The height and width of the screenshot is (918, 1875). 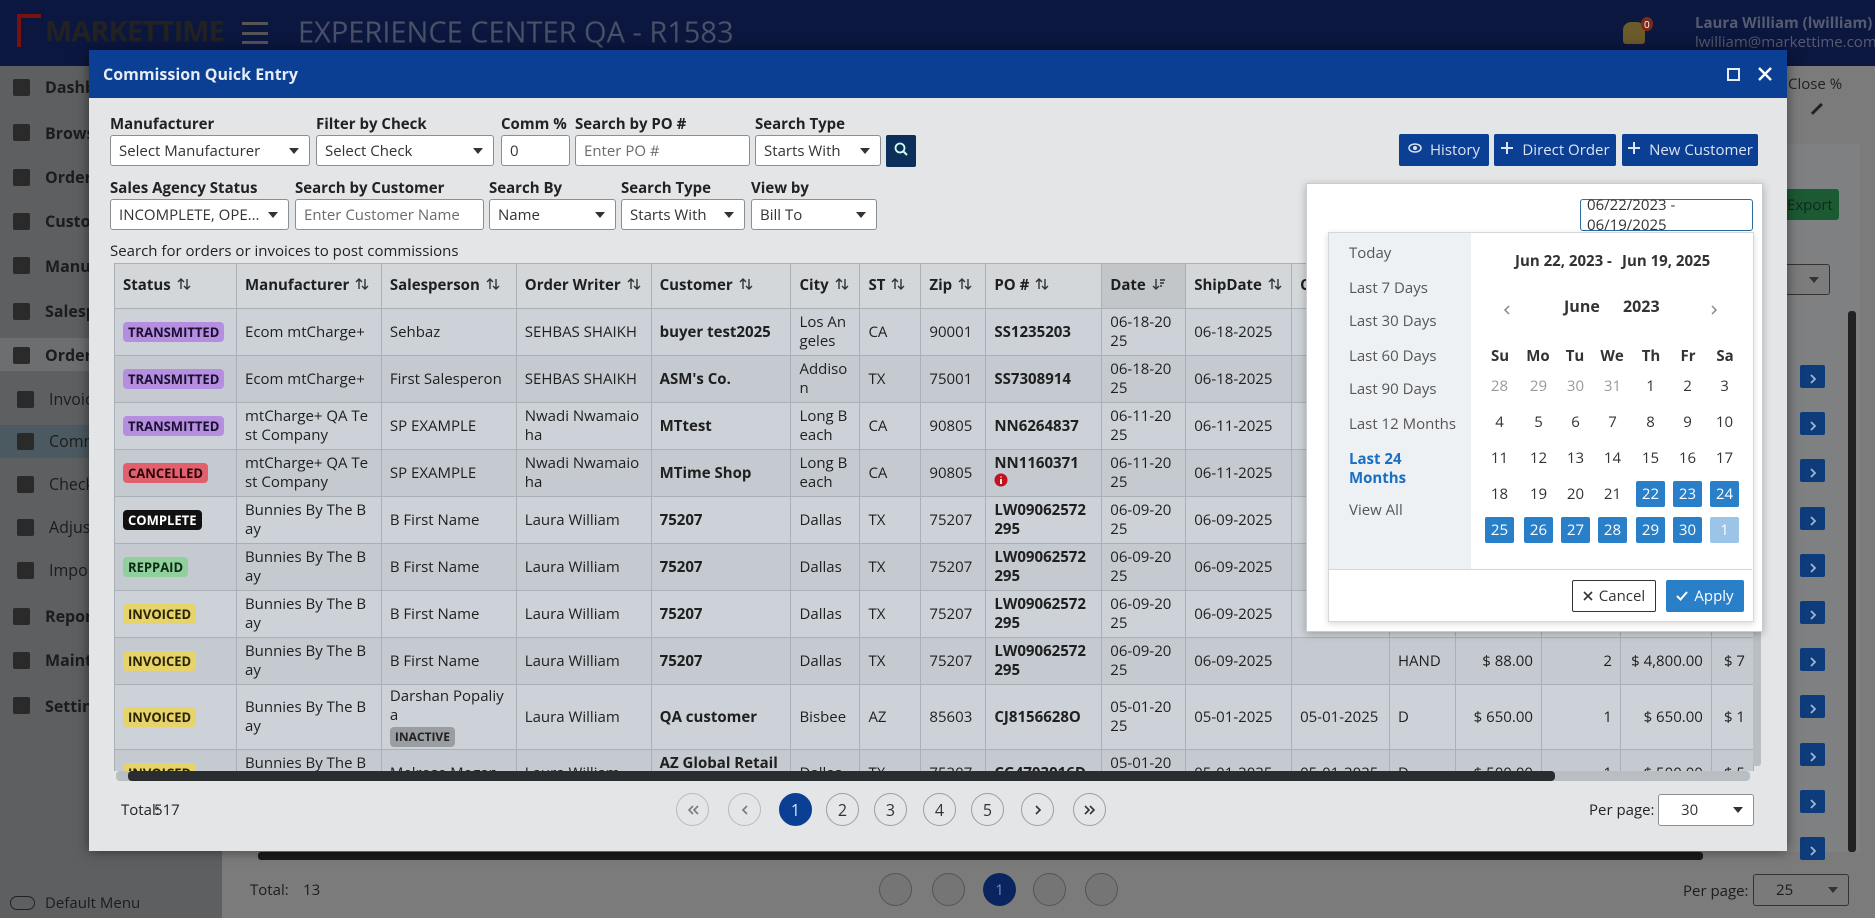 I want to click on range-option: Last 12 Months, so click(x=1403, y=424).